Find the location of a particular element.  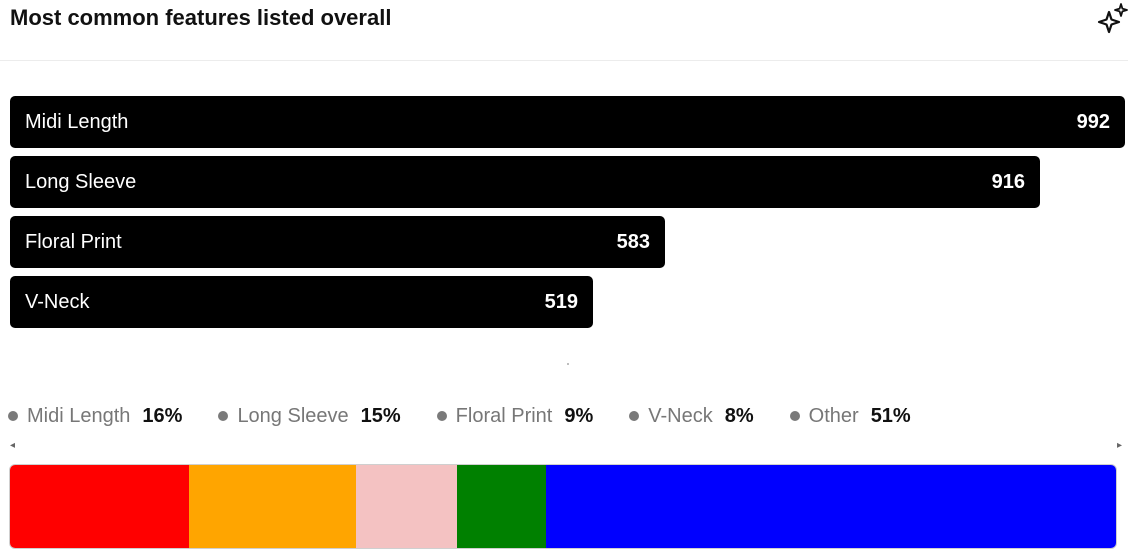

segment-long-sleeve is located at coordinates (272, 506).